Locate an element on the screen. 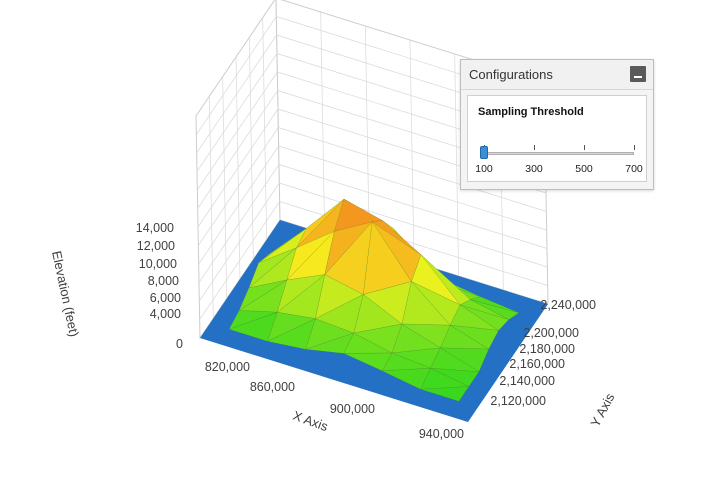 This screenshot has width=715, height=500. x-tick-label: 860,000 is located at coordinates (272, 387).